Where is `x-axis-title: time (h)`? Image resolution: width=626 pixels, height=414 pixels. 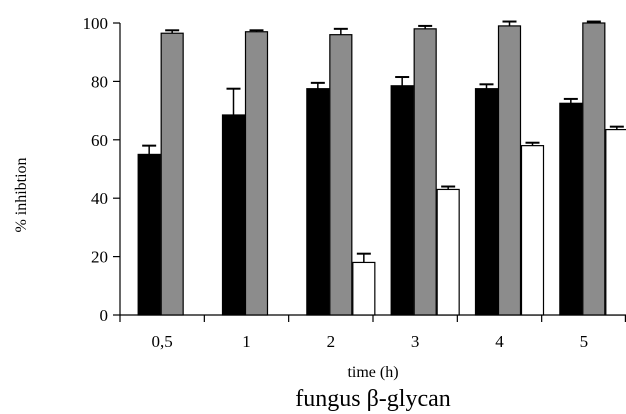 x-axis-title: time (h) is located at coordinates (372, 372).